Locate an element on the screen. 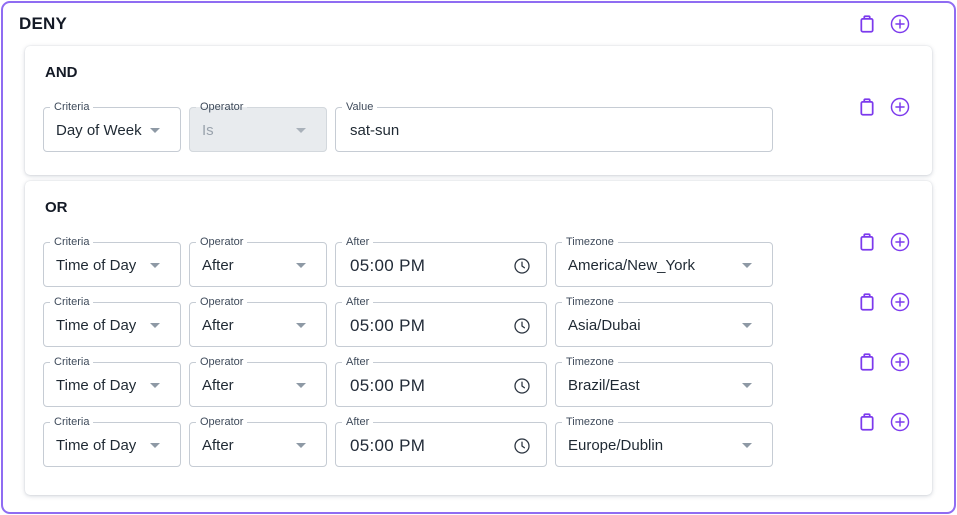  timezone-selected-value: America/New_York is located at coordinates (631, 265).